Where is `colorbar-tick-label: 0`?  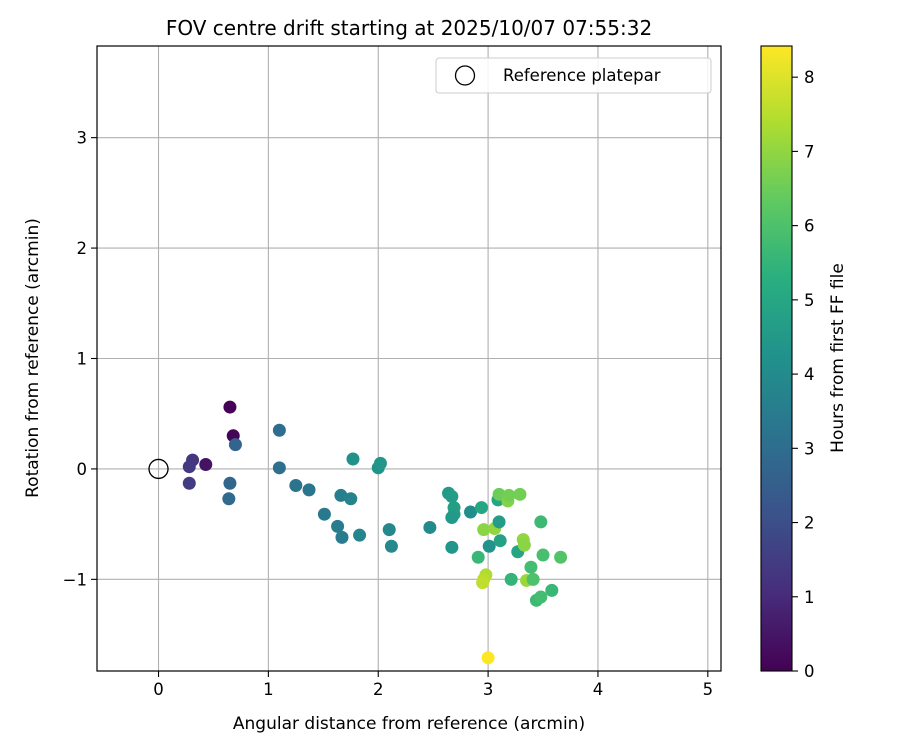 colorbar-tick-label: 0 is located at coordinates (809, 671).